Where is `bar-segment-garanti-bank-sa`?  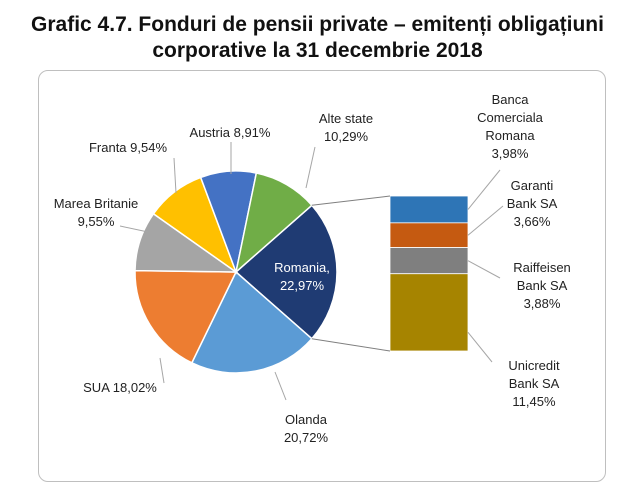 bar-segment-garanti-bank-sa is located at coordinates (429, 235).